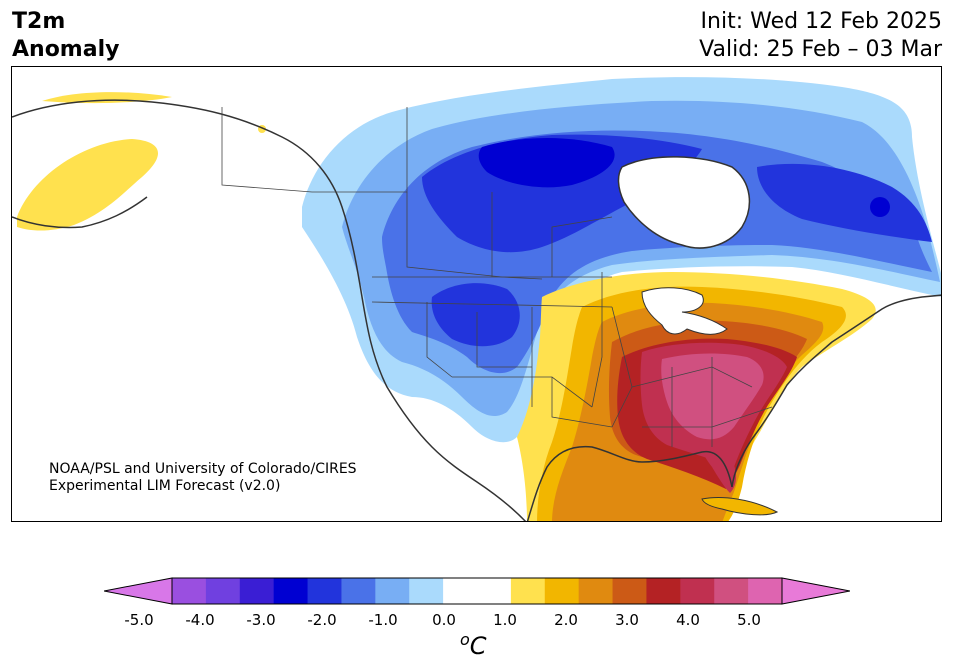 This screenshot has width=954, height=671. What do you see at coordinates (749, 620) in the screenshot?
I see `colorbar-tick-label: 5.0` at bounding box center [749, 620].